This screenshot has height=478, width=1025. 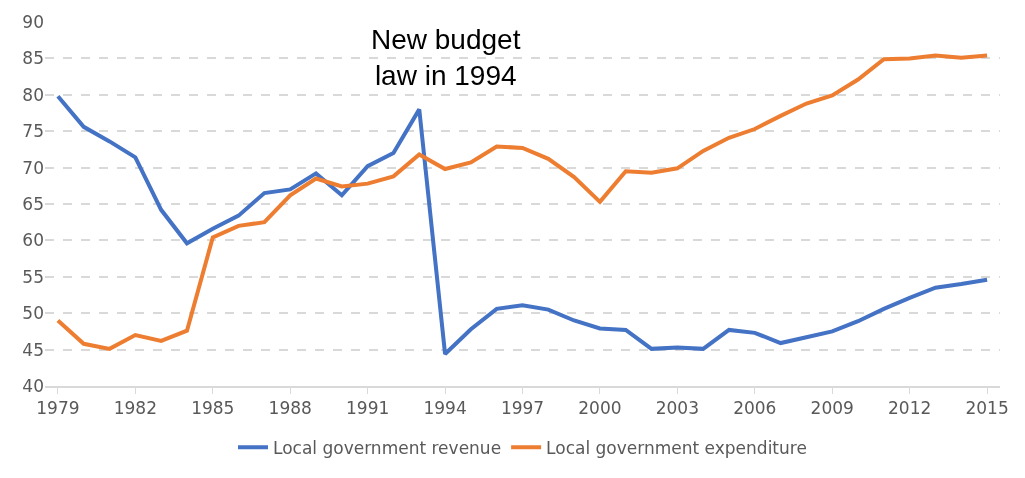 What do you see at coordinates (290, 408) in the screenshot?
I see `x-tick-label: 1988` at bounding box center [290, 408].